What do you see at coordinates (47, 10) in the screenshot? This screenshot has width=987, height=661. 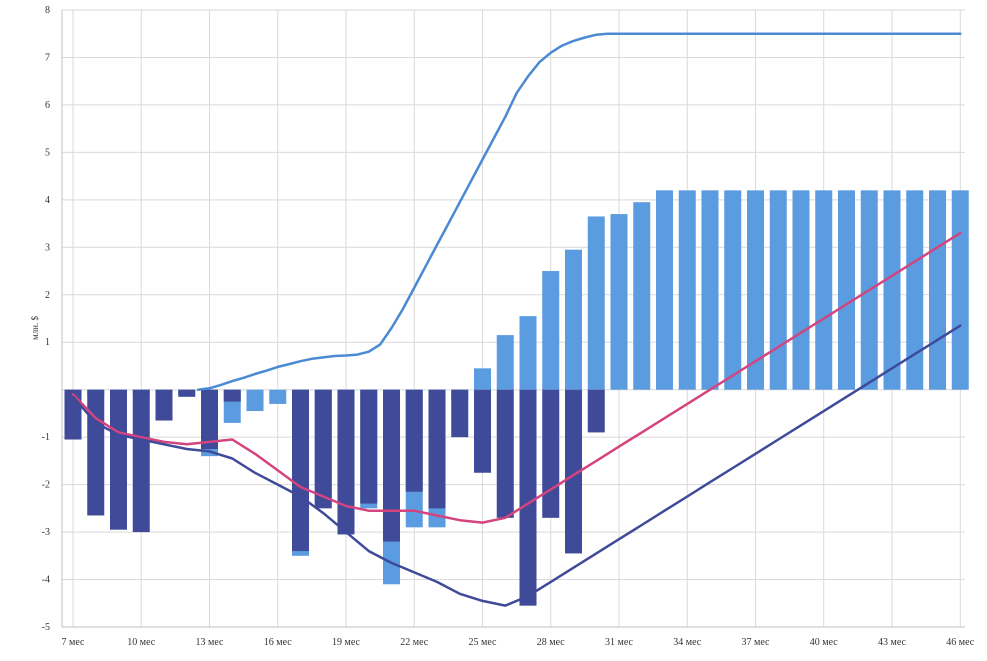 I see `y-tick-label: 8` at bounding box center [47, 10].